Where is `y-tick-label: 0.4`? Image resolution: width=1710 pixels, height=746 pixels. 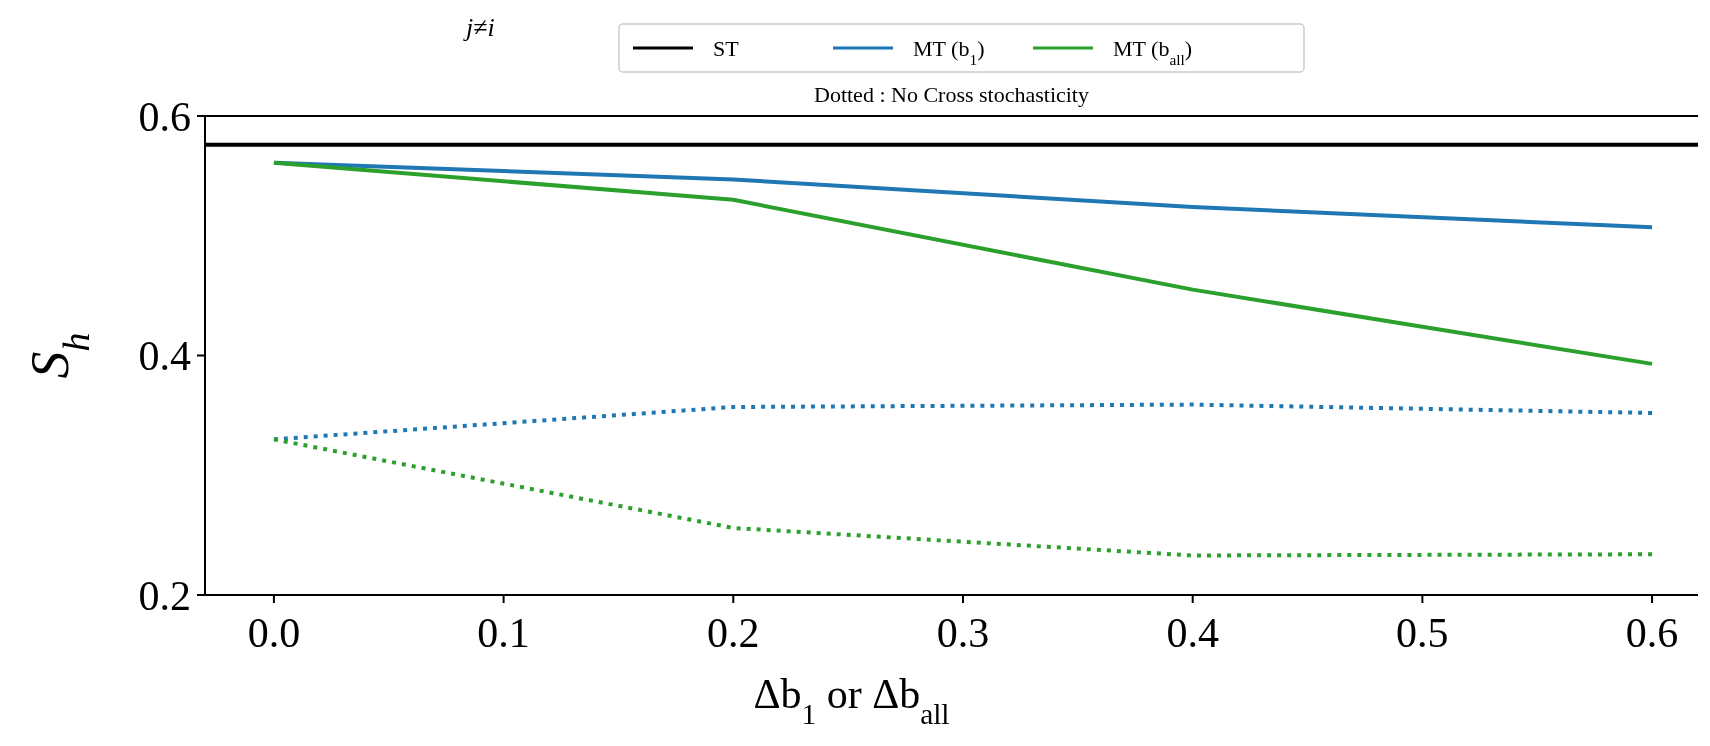
y-tick-label: 0.4 is located at coordinates (164, 356).